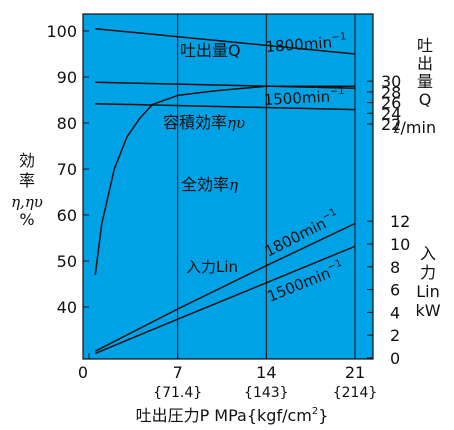 The width and height of the screenshot is (454, 430). I want to click on y-power-tick-label: 6, so click(395, 290).